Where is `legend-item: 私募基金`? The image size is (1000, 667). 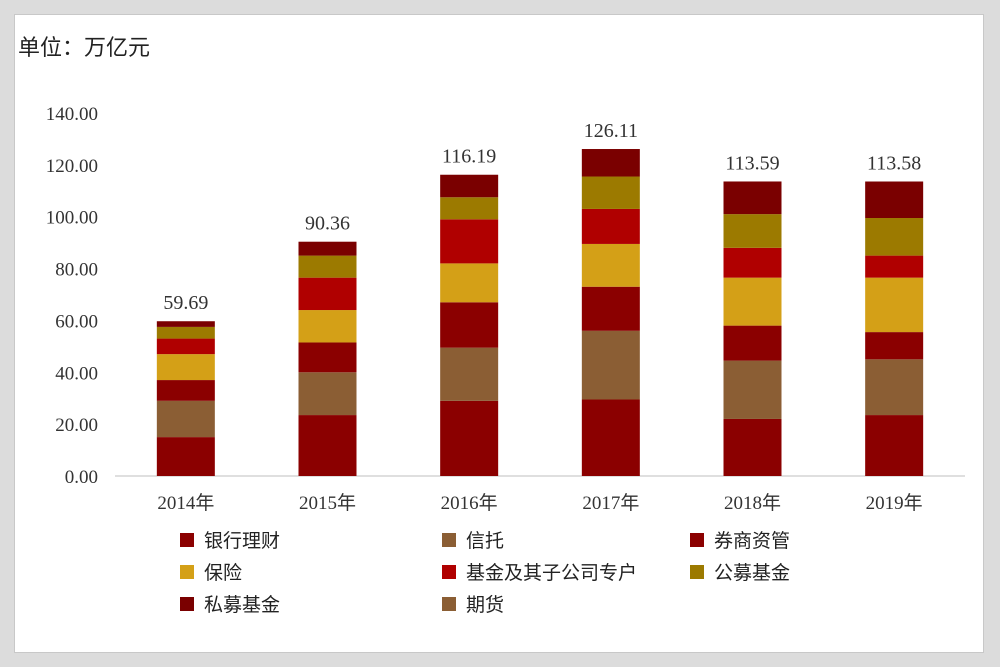
legend-item: 私募基金 is located at coordinates (230, 603).